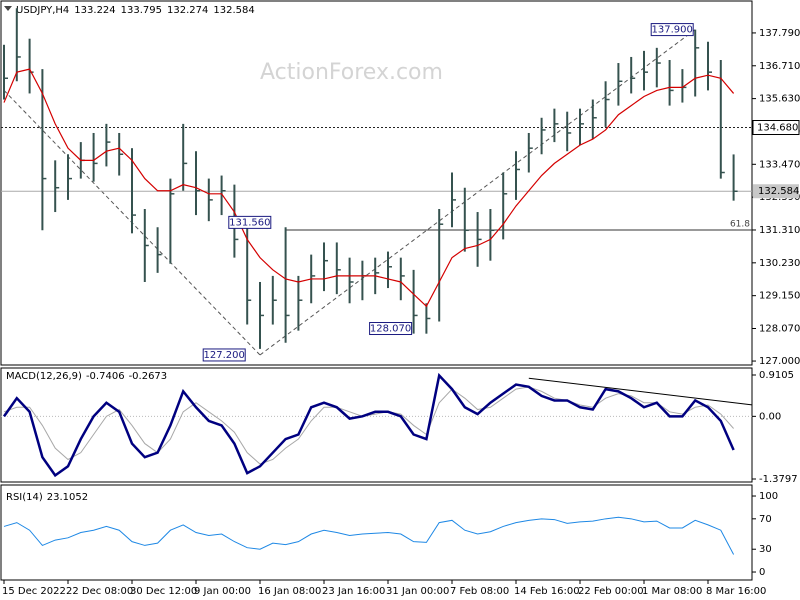 This screenshot has width=800, height=600. What do you see at coordinates (24, 497) in the screenshot?
I see `rsi-title: RSI(14)` at bounding box center [24, 497].